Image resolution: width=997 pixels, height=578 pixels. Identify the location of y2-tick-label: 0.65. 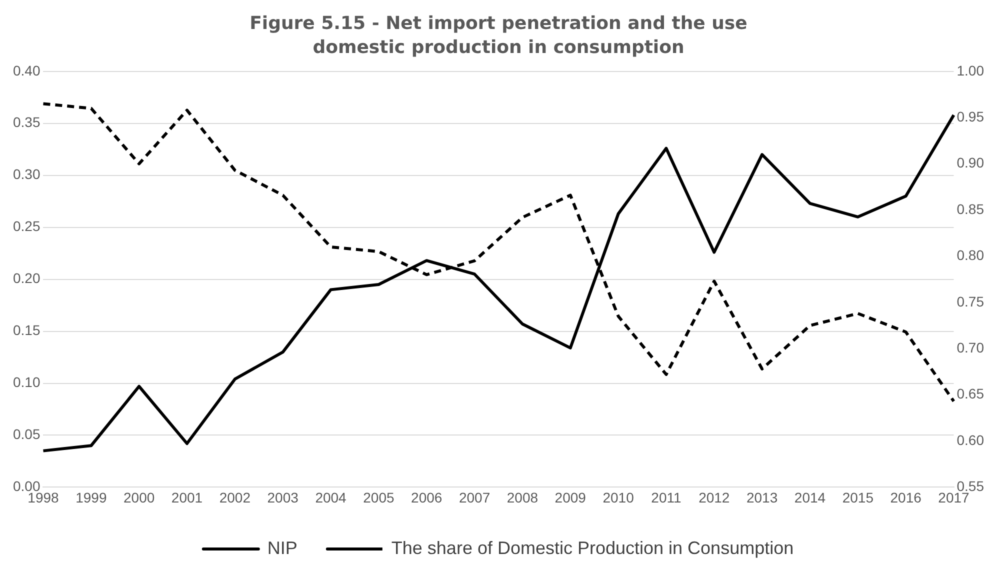
(970, 394).